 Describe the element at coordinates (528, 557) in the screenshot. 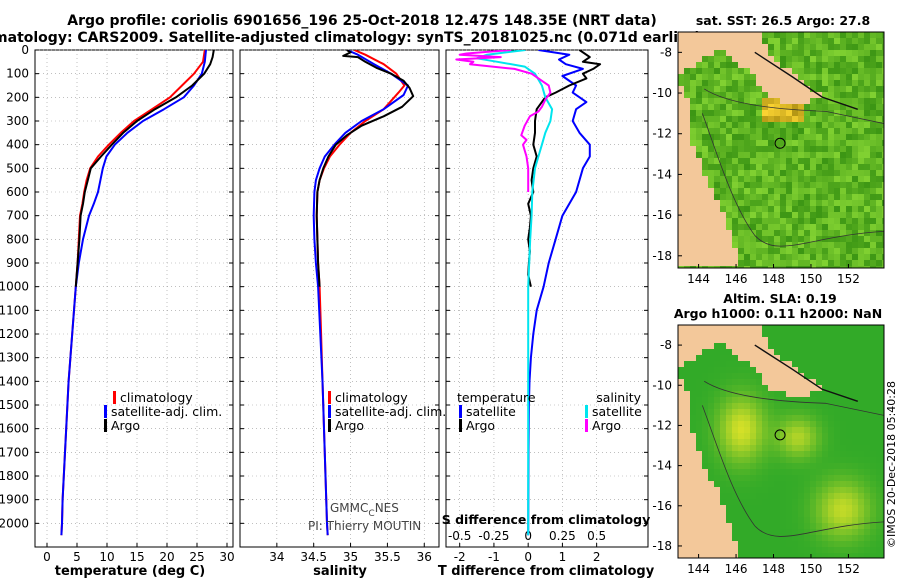

I see `x-tick-label: 0` at that location.